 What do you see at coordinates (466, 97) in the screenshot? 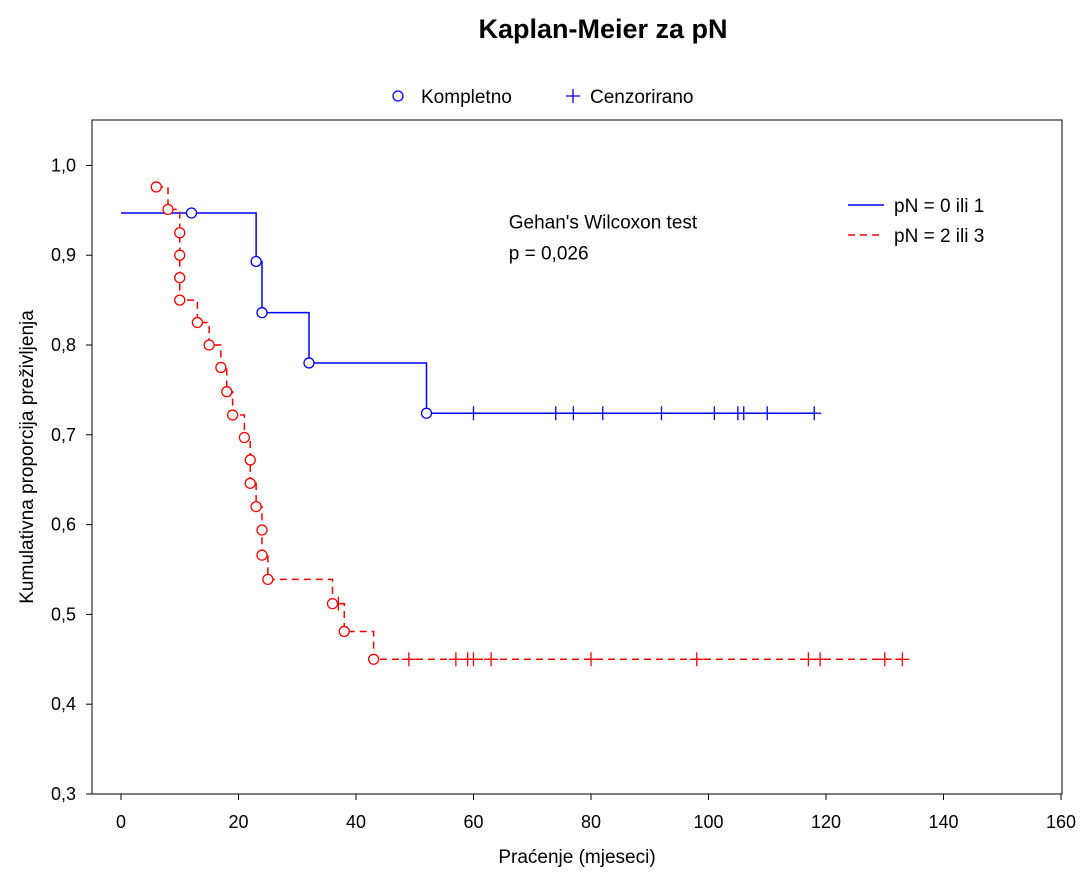
I see `legend-complete-label: Kompletno` at bounding box center [466, 97].